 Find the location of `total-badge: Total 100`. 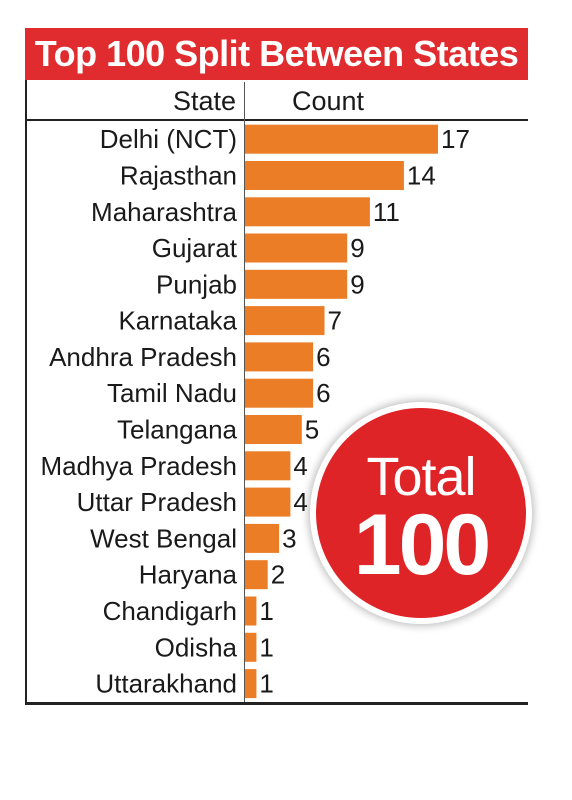

total-badge: Total 100 is located at coordinates (421, 513).